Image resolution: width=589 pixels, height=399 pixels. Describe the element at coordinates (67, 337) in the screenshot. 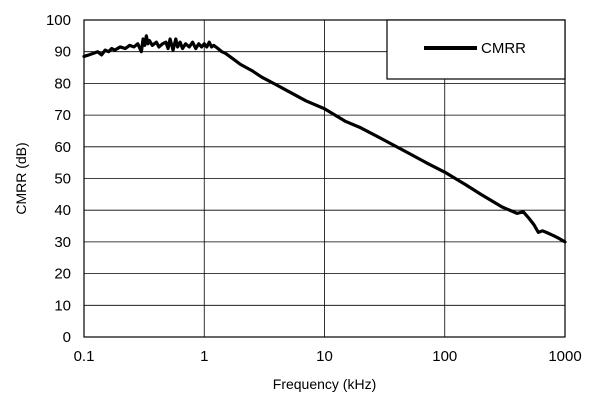

I see `y-tick-label: 0` at that location.